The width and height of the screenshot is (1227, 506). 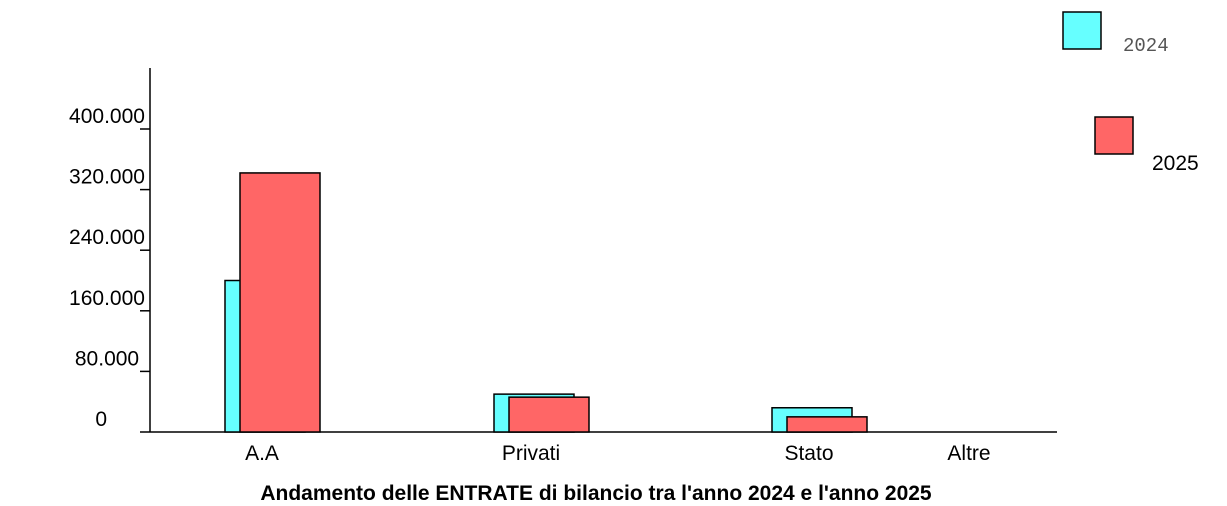 I want to click on y-tick-label: 320.000, so click(x=107, y=177).